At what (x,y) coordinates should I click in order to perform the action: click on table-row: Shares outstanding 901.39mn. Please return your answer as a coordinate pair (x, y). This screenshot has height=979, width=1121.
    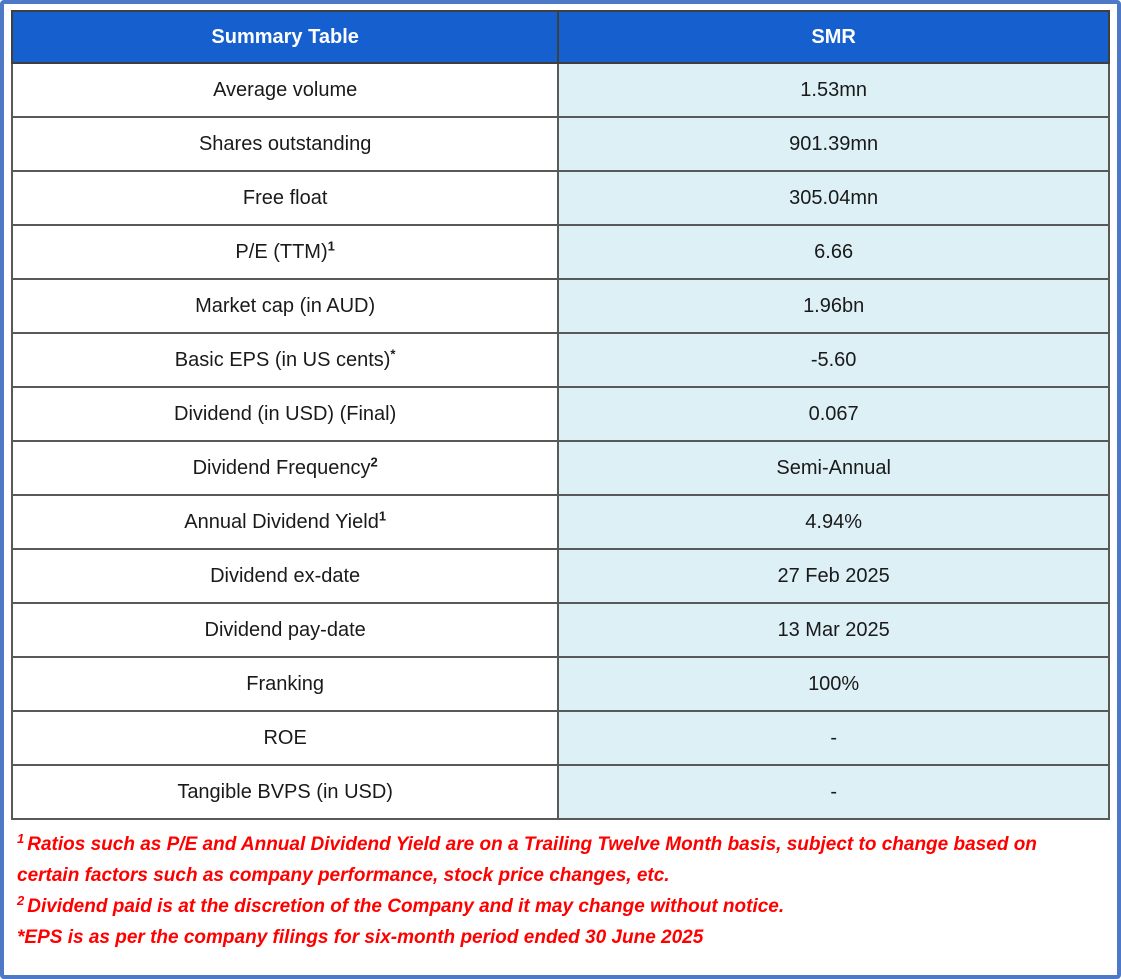
    Looking at the image, I should click on (560, 144).